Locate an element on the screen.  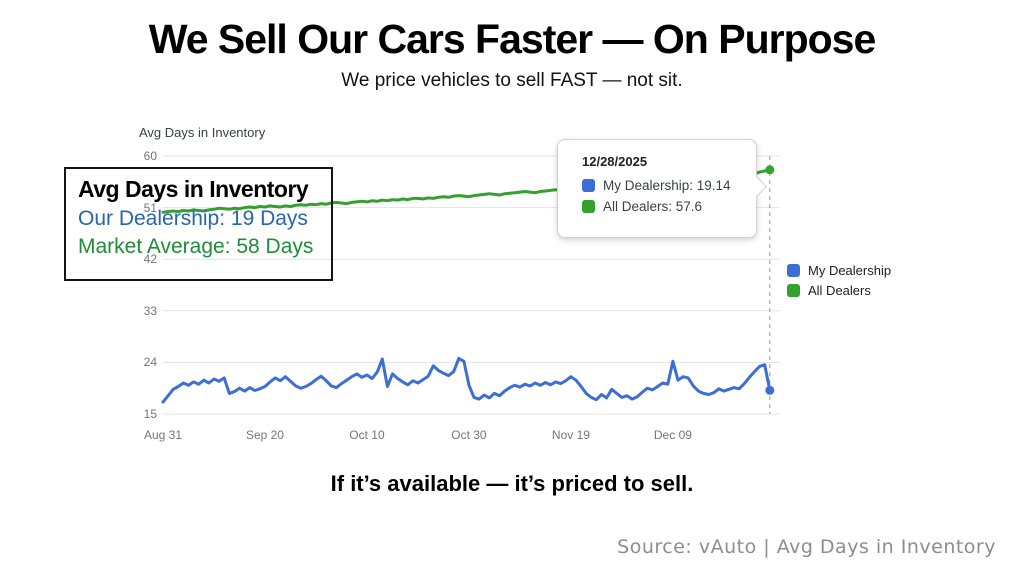
legend-item-my-dealership: My Dealership is located at coordinates (839, 270).